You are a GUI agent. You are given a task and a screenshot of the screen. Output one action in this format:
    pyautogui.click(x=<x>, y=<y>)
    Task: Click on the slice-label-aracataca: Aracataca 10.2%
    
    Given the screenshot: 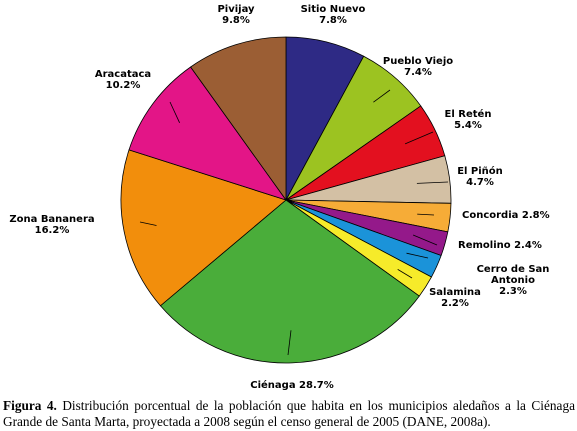 What is the action you would take?
    pyautogui.click(x=123, y=80)
    